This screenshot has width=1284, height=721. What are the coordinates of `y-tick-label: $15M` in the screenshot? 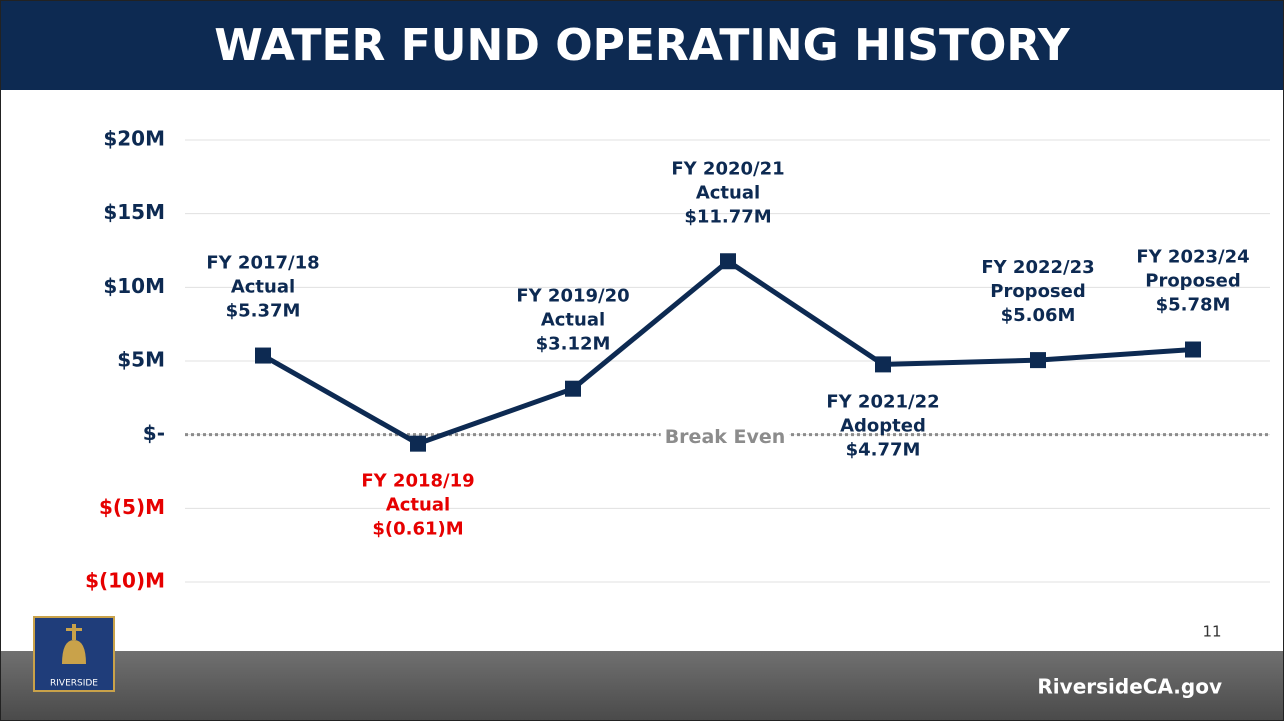 It's located at (134, 212).